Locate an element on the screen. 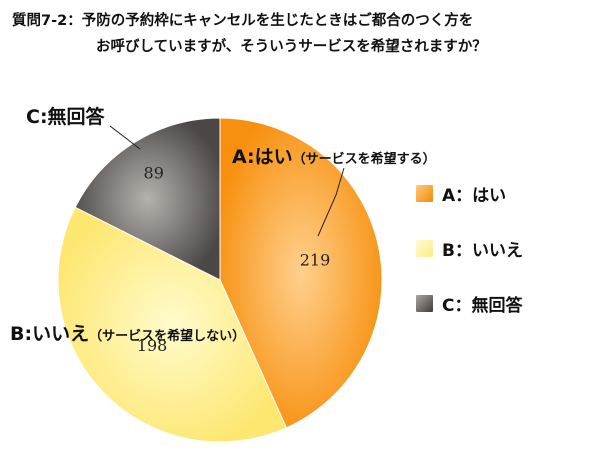  slice-label-c: C:無回答 is located at coordinates (65, 115).